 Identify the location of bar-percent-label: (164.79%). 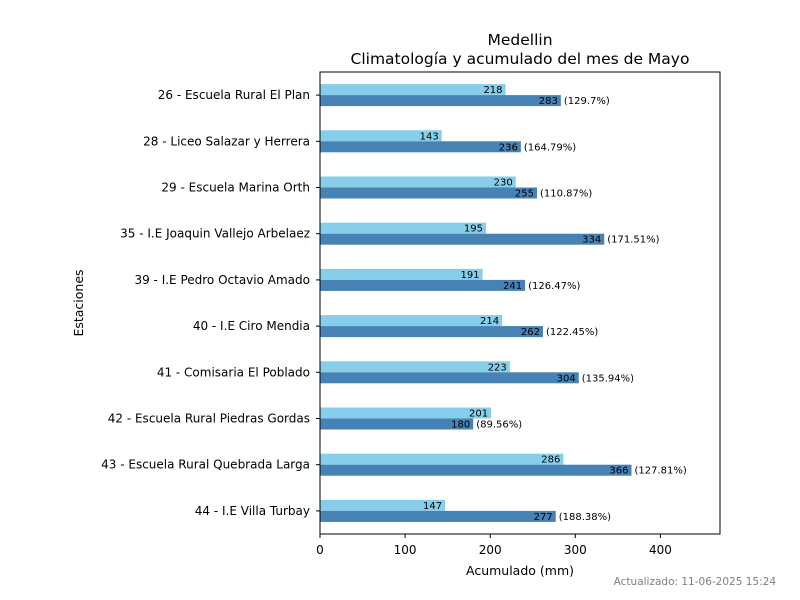
(550, 147).